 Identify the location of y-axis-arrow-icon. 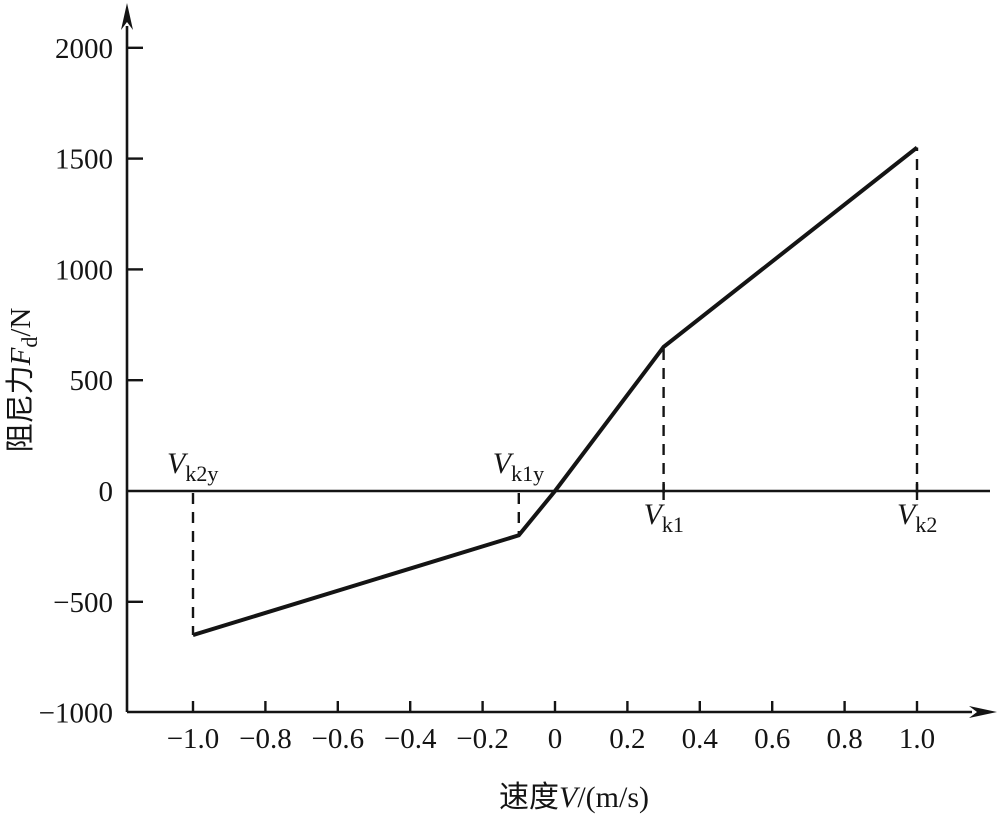
(127, 16).